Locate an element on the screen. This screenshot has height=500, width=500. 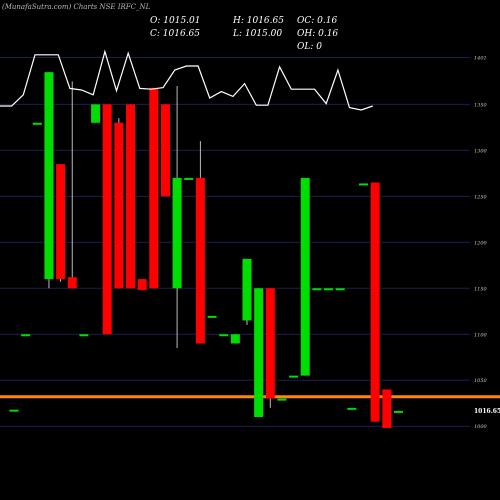
ol-label: OL: 0 is located at coordinates (309, 47).